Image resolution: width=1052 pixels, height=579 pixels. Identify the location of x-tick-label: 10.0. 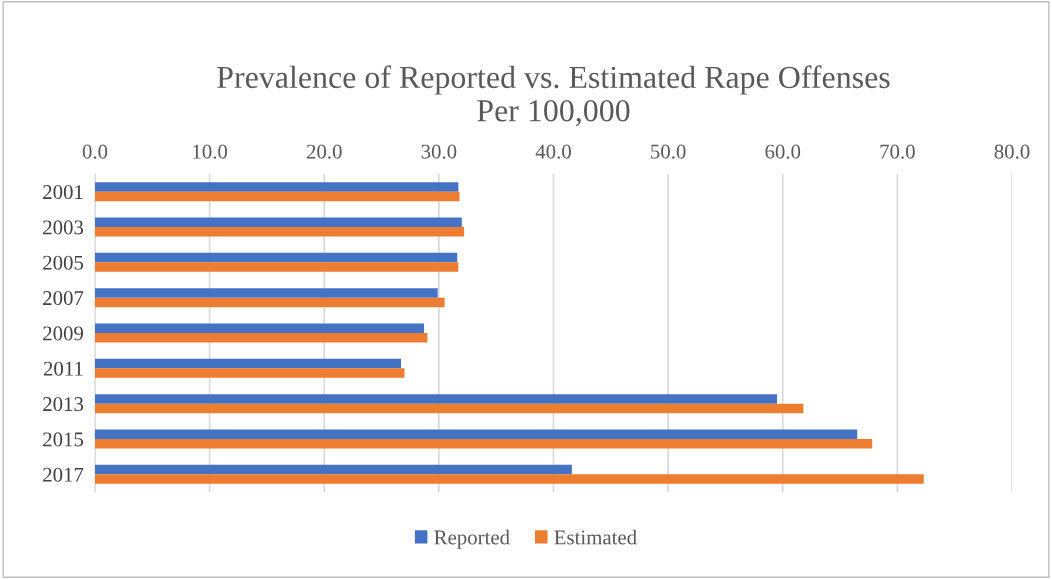
(210, 151).